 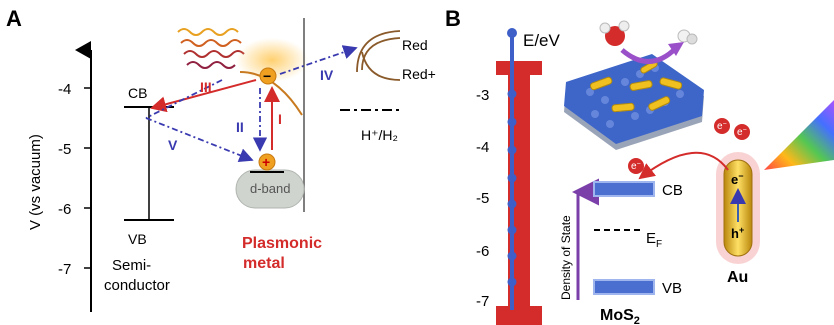 What do you see at coordinates (318, 60) in the screenshot?
I see `path-iv-arrow` at bounding box center [318, 60].